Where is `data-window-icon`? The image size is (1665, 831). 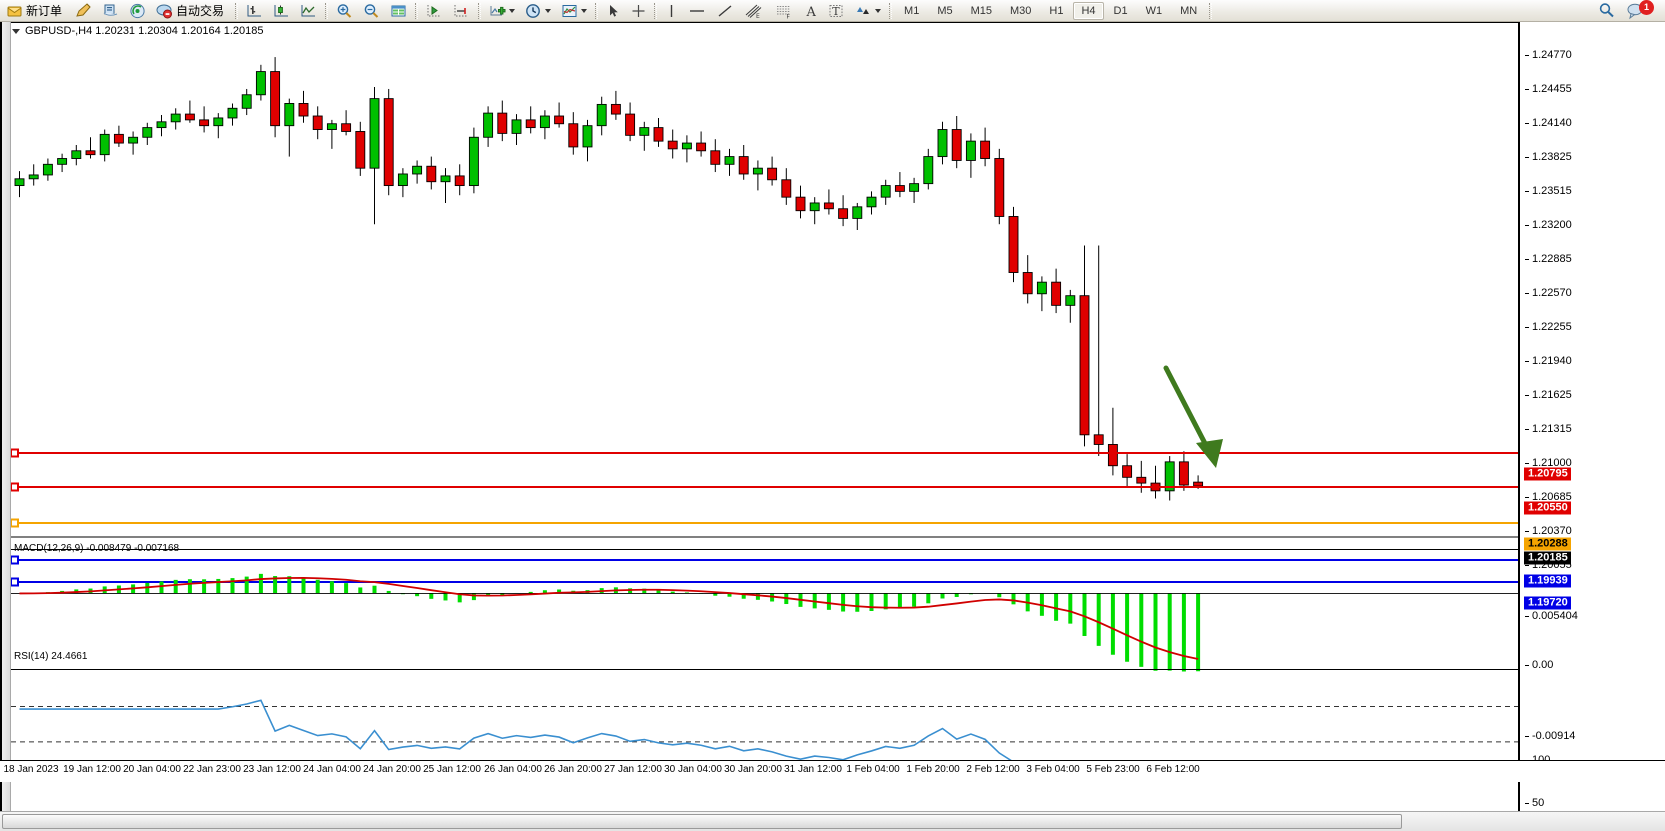
data-window-icon is located at coordinates (398, 10).